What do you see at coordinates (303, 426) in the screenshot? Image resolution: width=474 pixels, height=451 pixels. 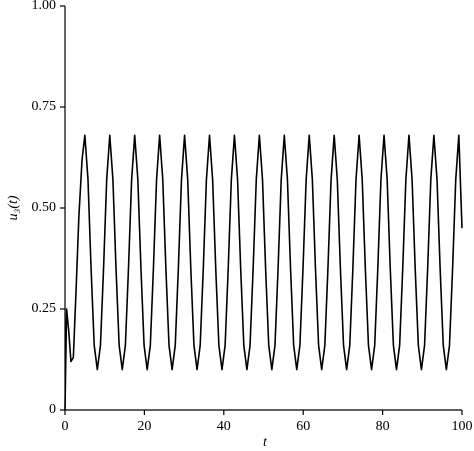 I see `x-tick-label: 60` at bounding box center [303, 426].